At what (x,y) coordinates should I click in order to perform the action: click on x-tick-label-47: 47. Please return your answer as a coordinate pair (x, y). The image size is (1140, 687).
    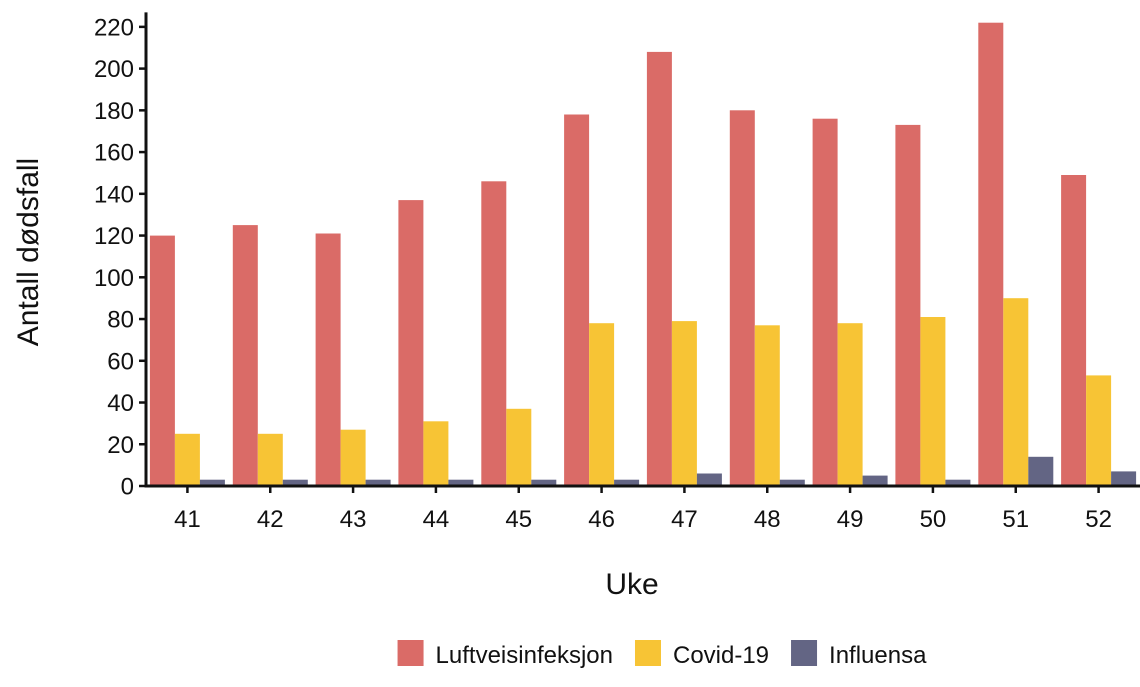
    Looking at the image, I should click on (684, 519).